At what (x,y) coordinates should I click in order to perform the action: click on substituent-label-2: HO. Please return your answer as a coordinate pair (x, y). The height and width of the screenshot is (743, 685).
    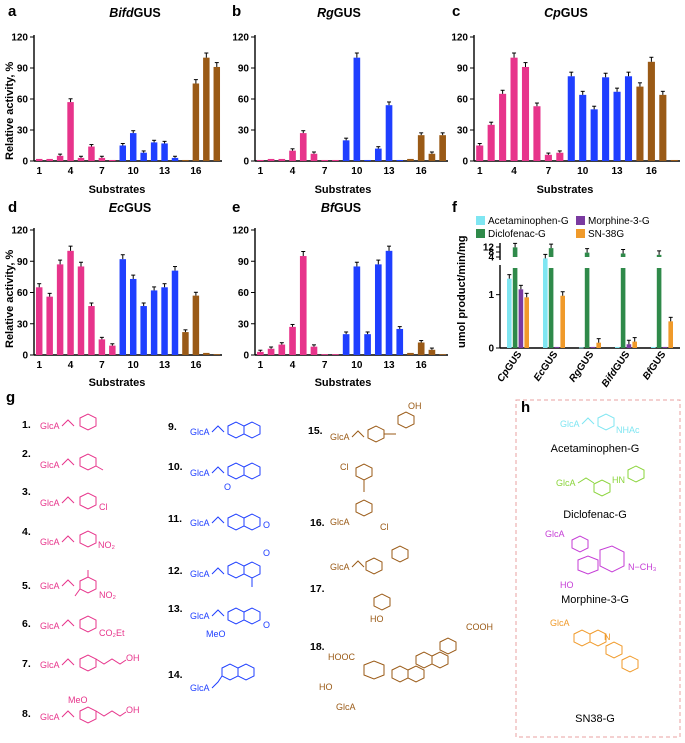
    Looking at the image, I should click on (567, 585).